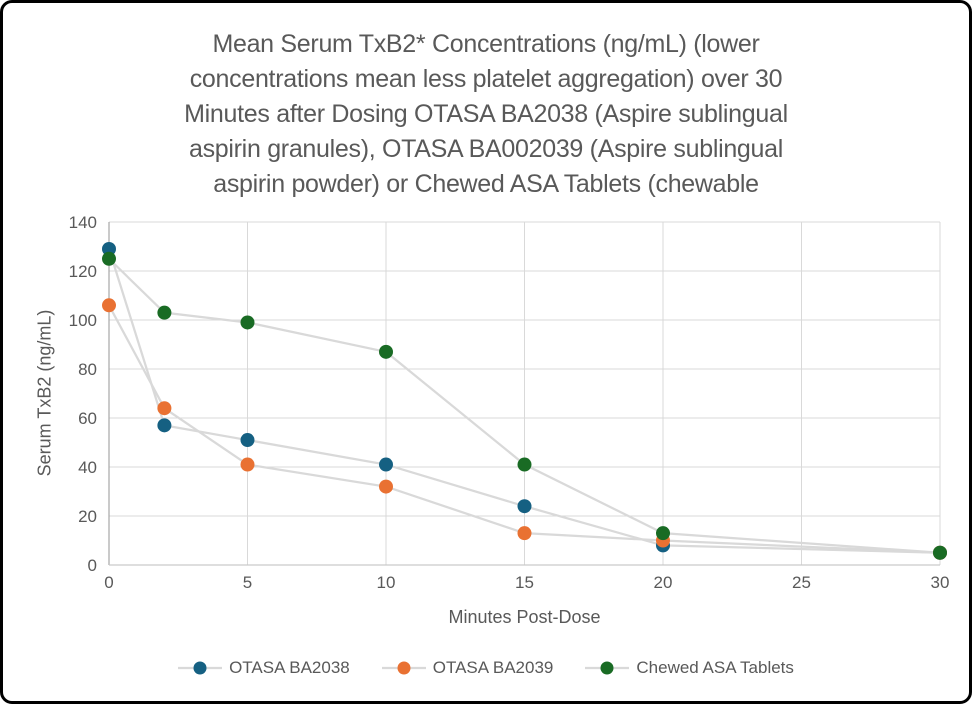  What do you see at coordinates (108, 582) in the screenshot?
I see `x-tick-label-0: 0` at bounding box center [108, 582].